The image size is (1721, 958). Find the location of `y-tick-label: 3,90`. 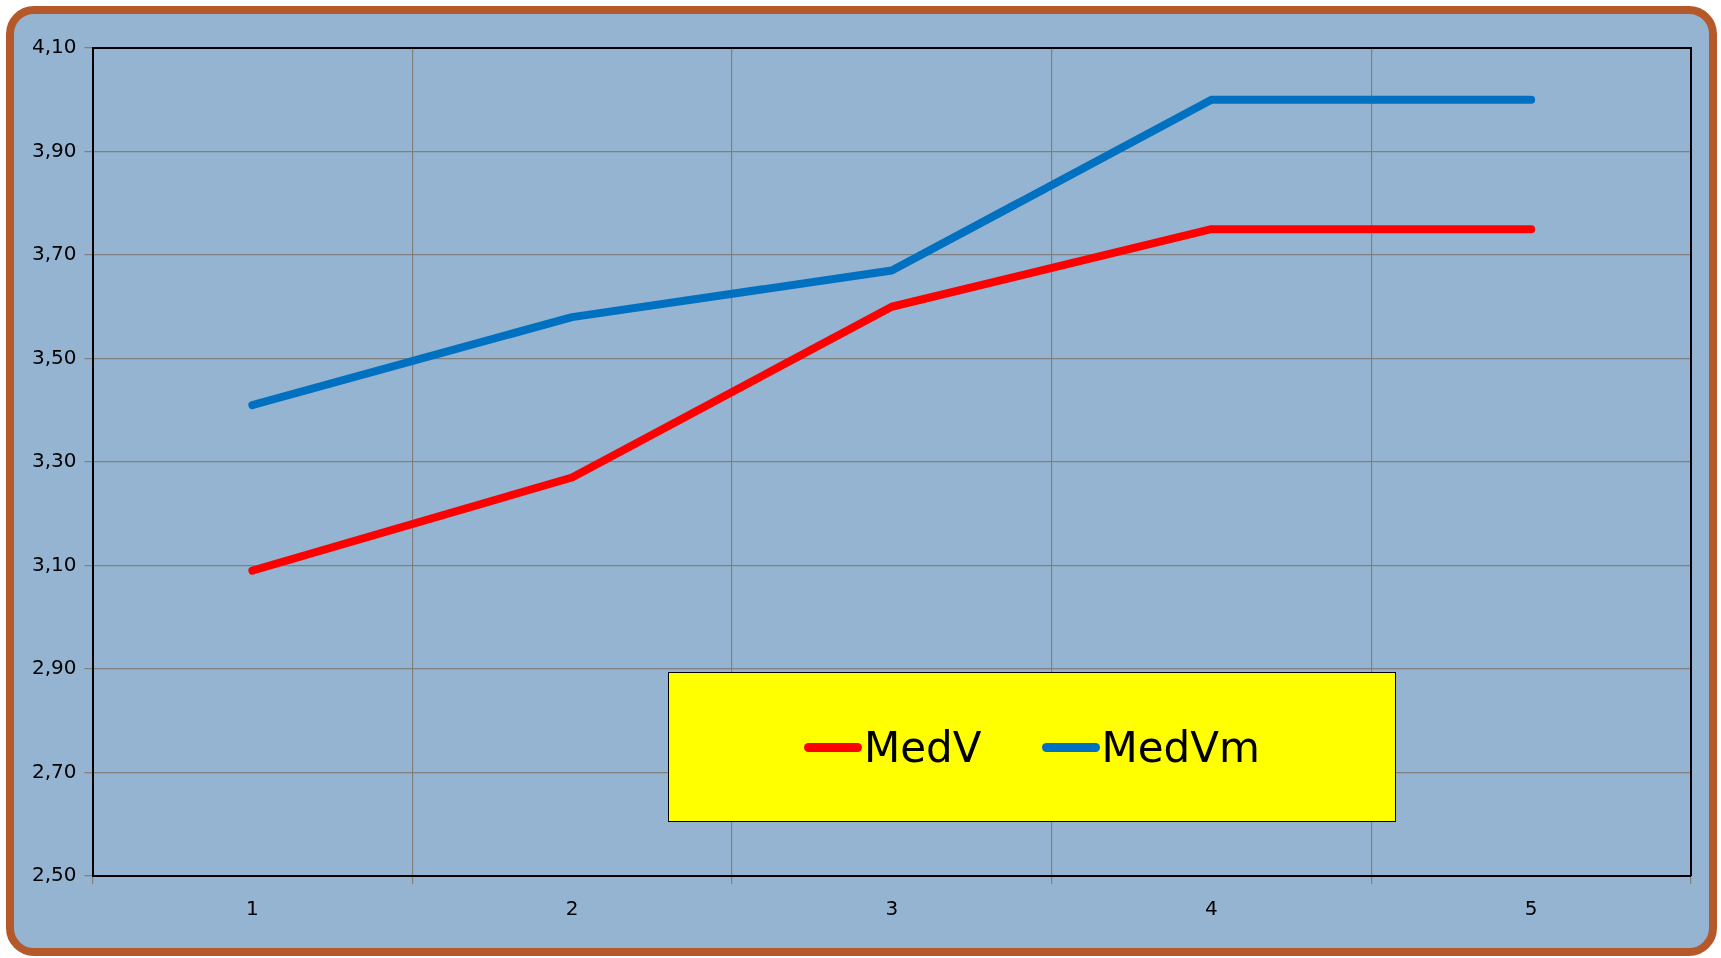

y-tick-label: 3,90 is located at coordinates (54, 149).